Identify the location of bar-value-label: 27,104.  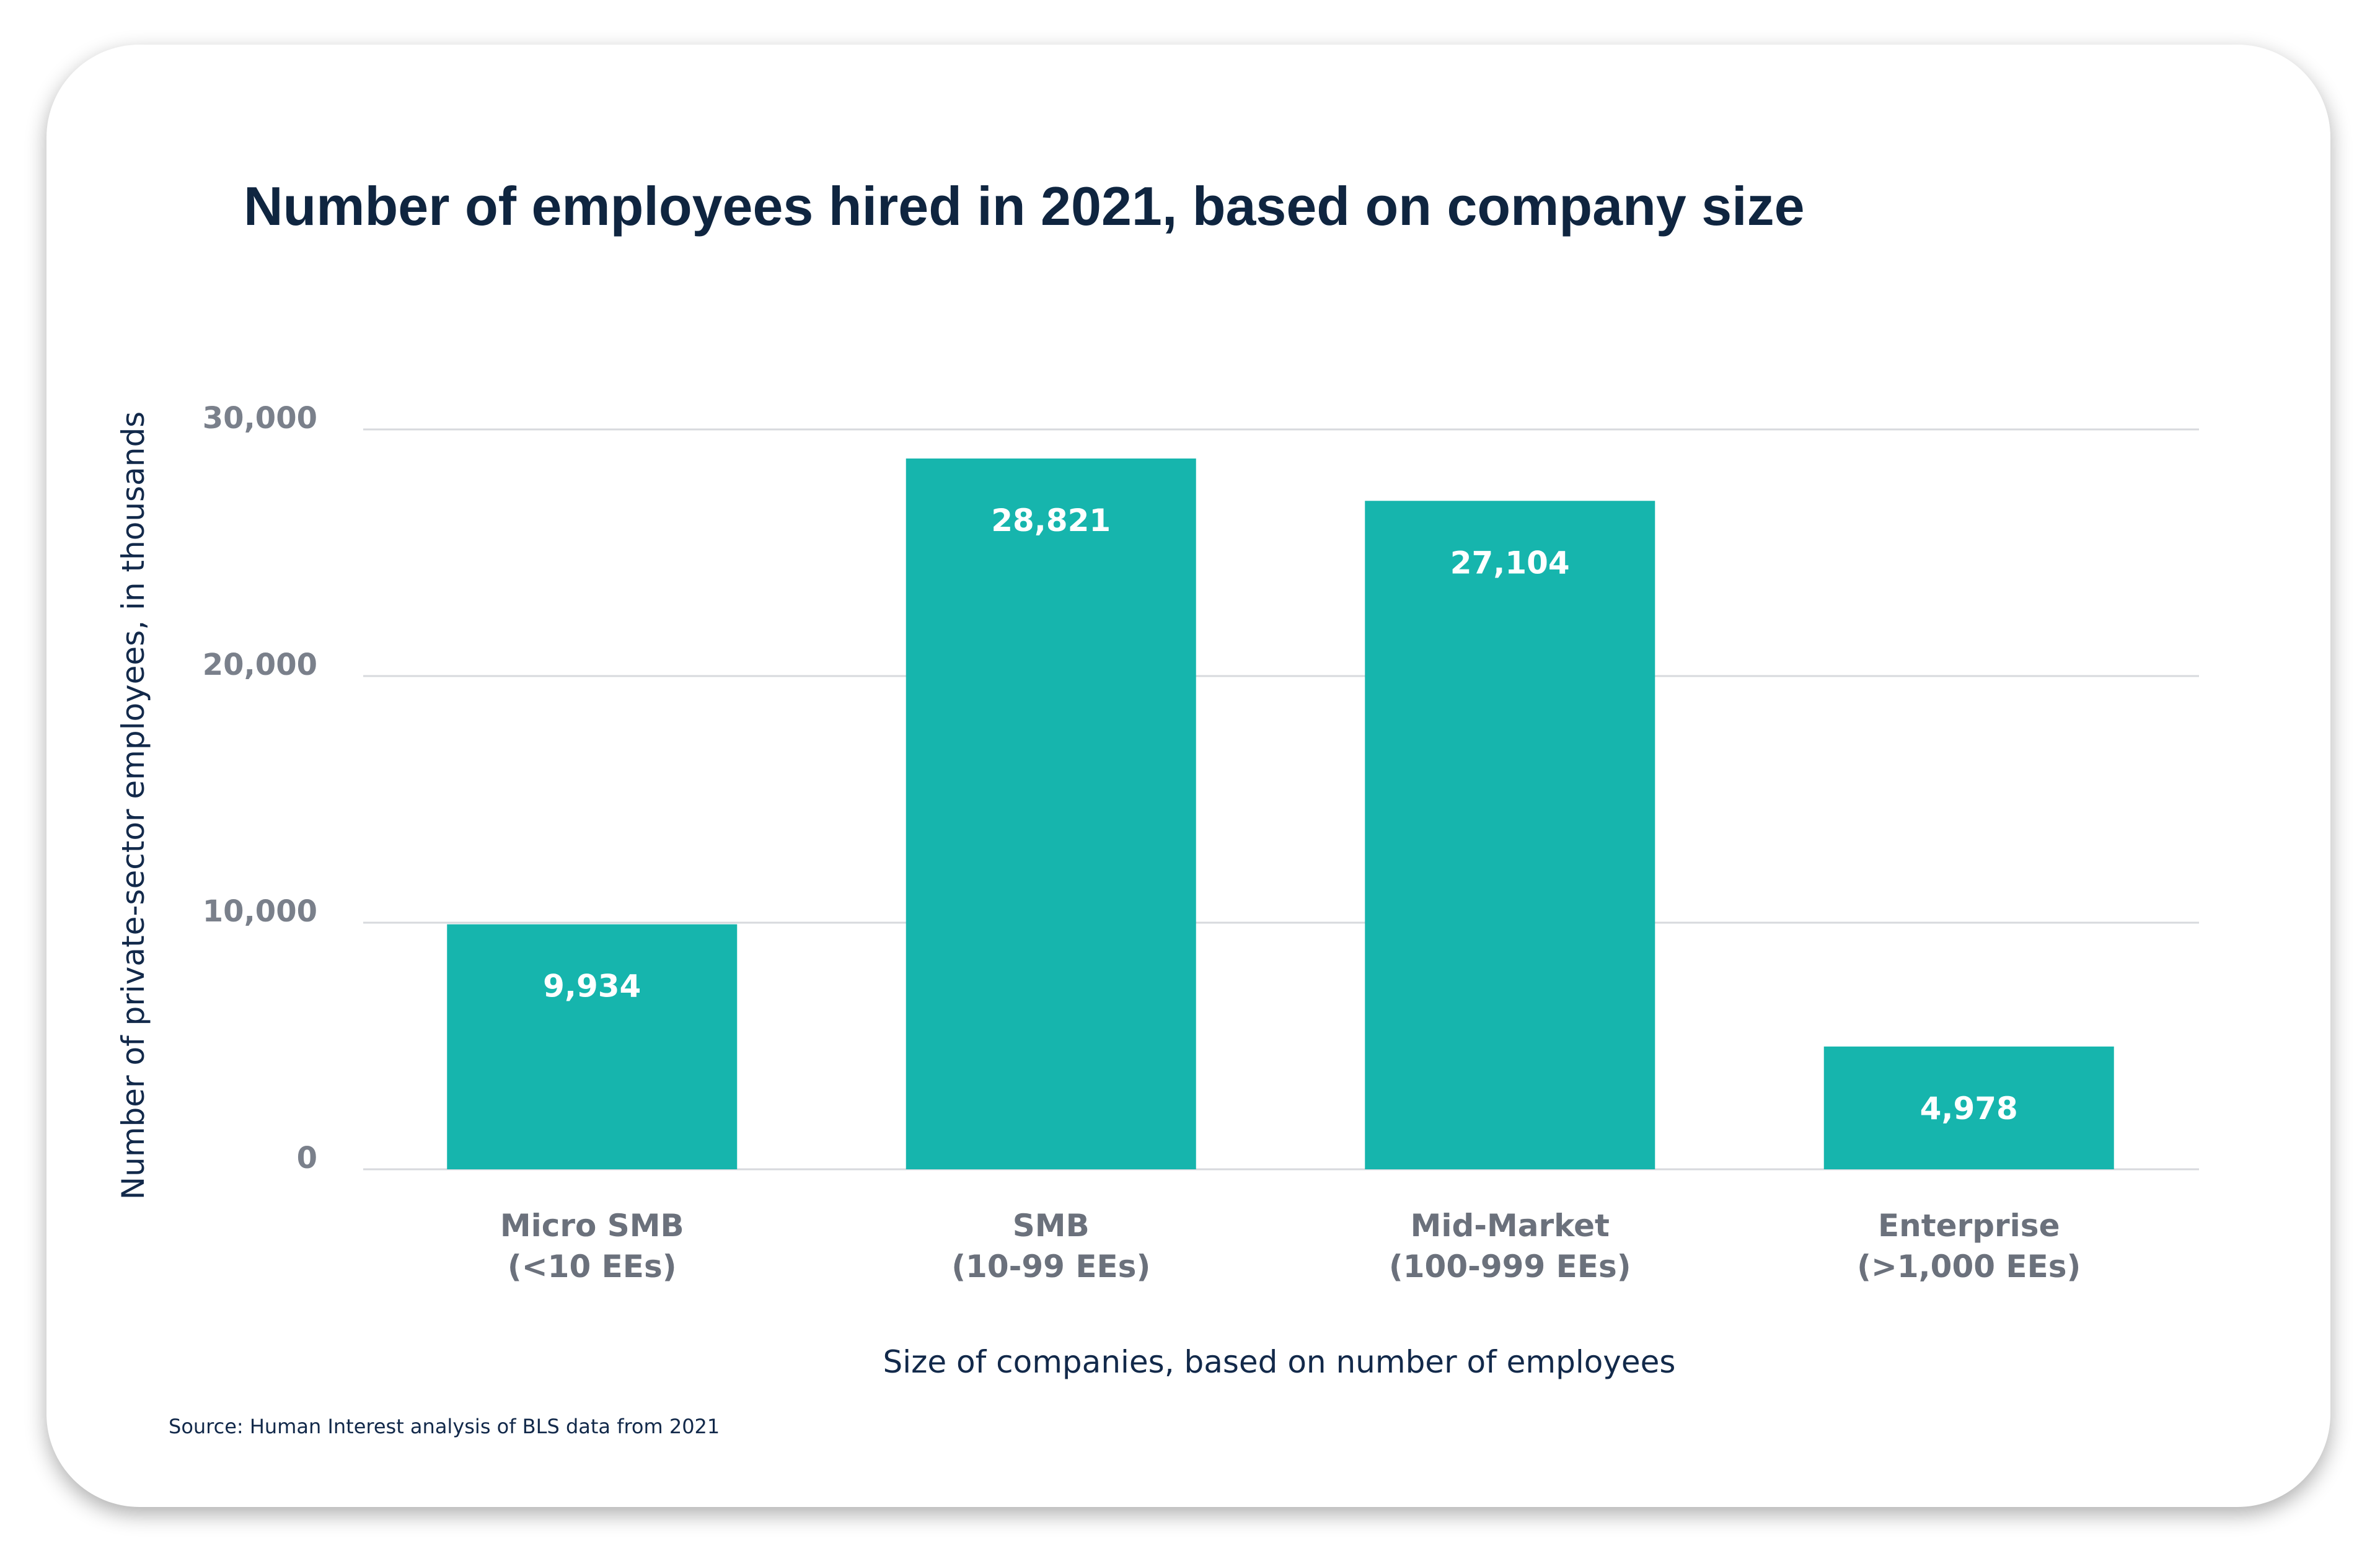
(1510, 563).